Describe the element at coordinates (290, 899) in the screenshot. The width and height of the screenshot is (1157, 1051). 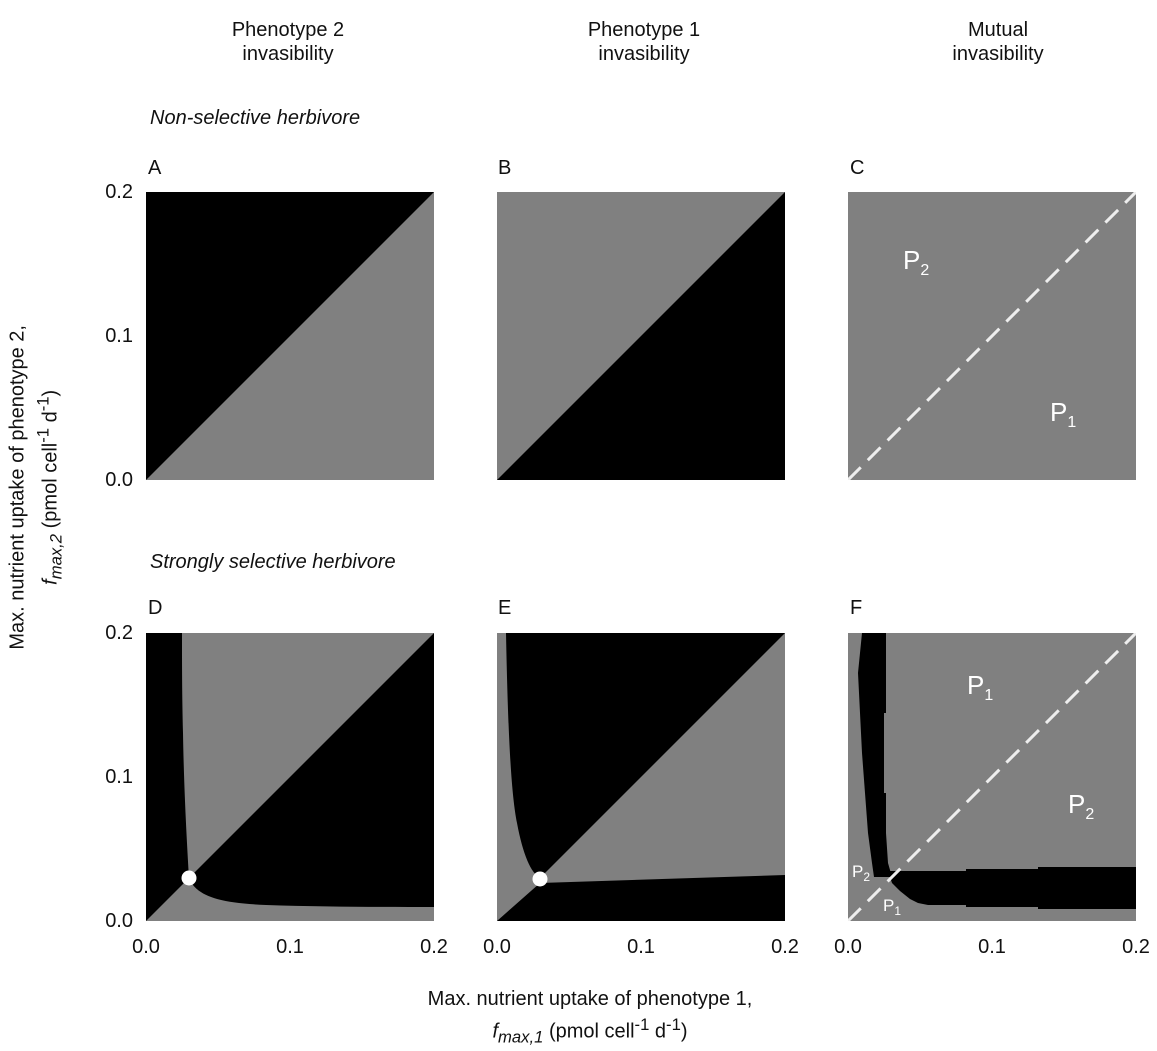
I see `panel-d-gray-lower` at that location.